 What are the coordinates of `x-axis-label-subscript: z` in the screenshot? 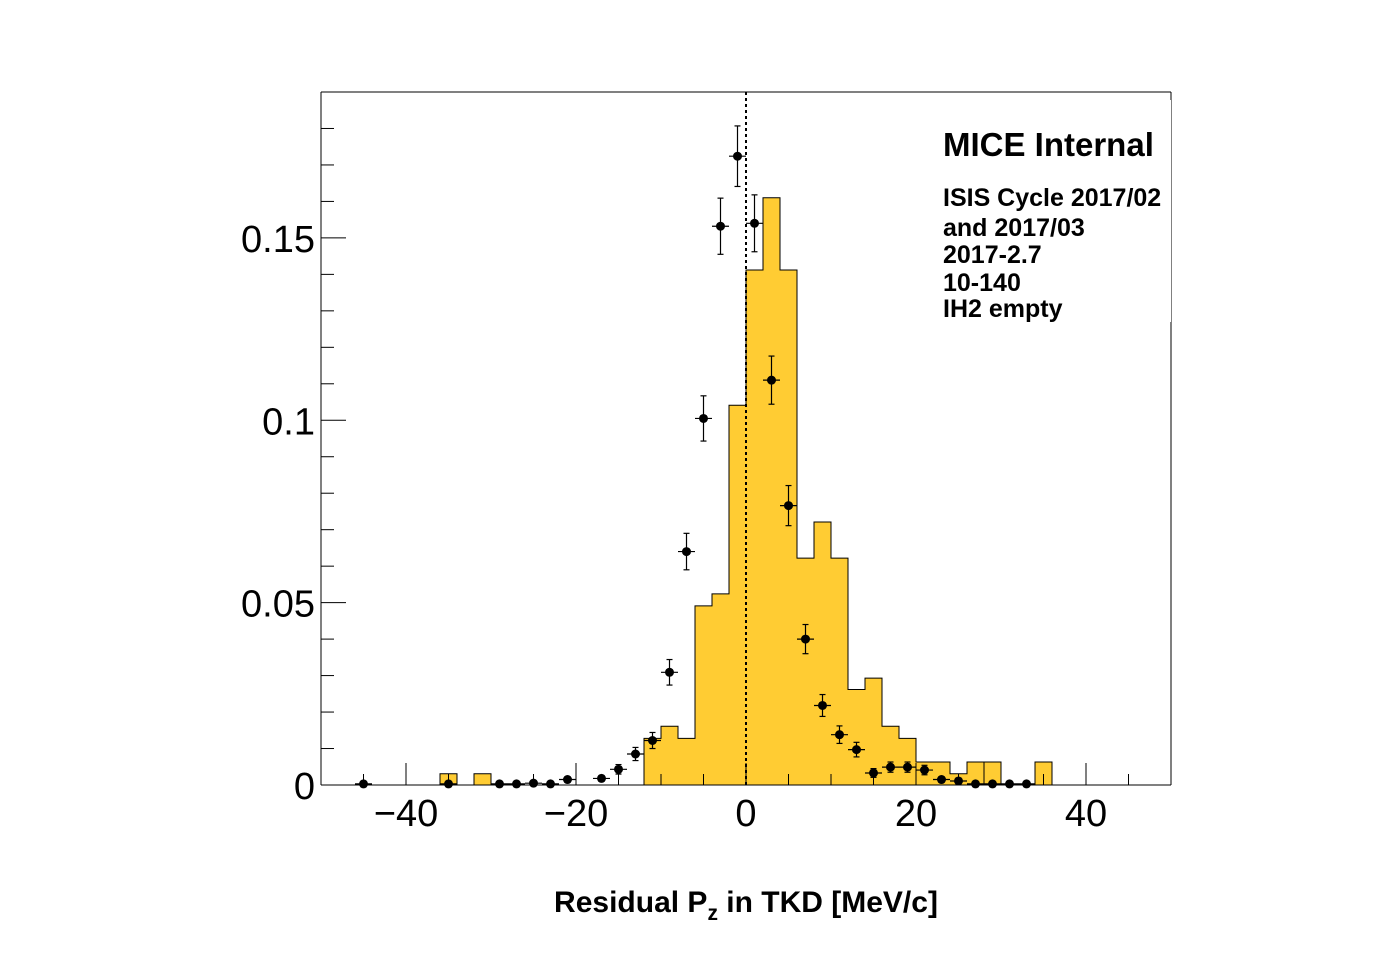 It's located at (712, 913).